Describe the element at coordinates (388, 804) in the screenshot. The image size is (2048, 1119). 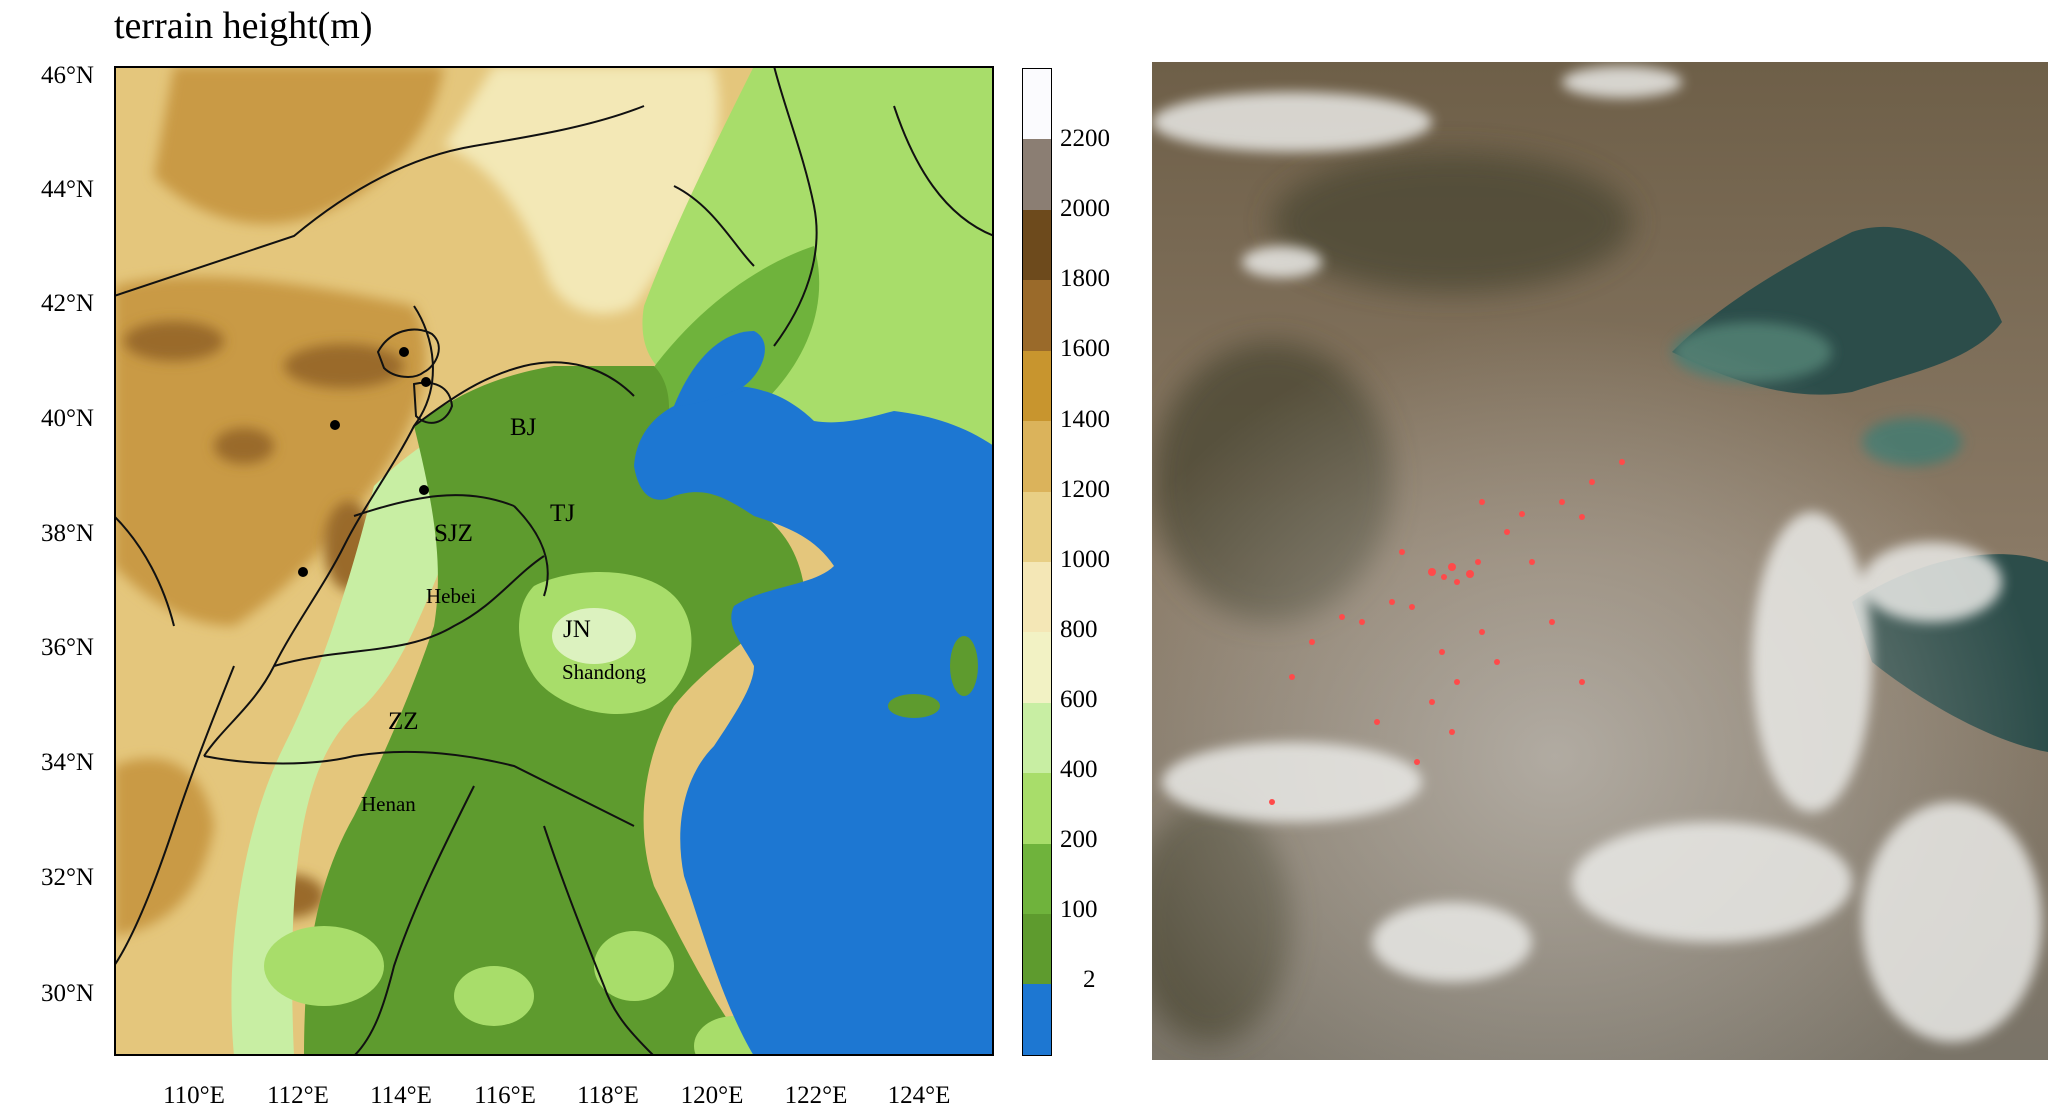
I see `province-label-henan: Henan` at that location.